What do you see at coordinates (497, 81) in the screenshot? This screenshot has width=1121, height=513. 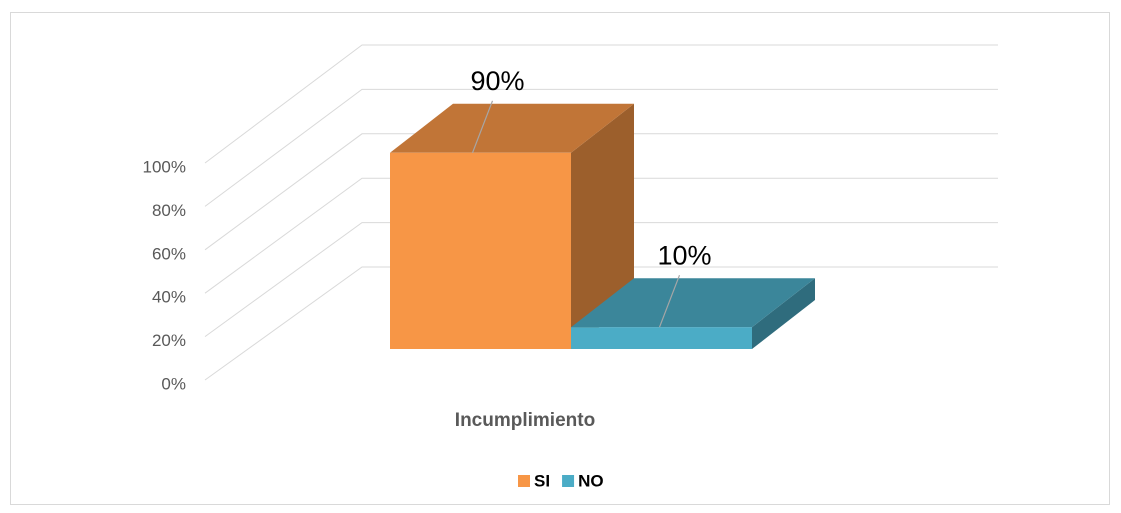 I see `data-label: 90%` at bounding box center [497, 81].